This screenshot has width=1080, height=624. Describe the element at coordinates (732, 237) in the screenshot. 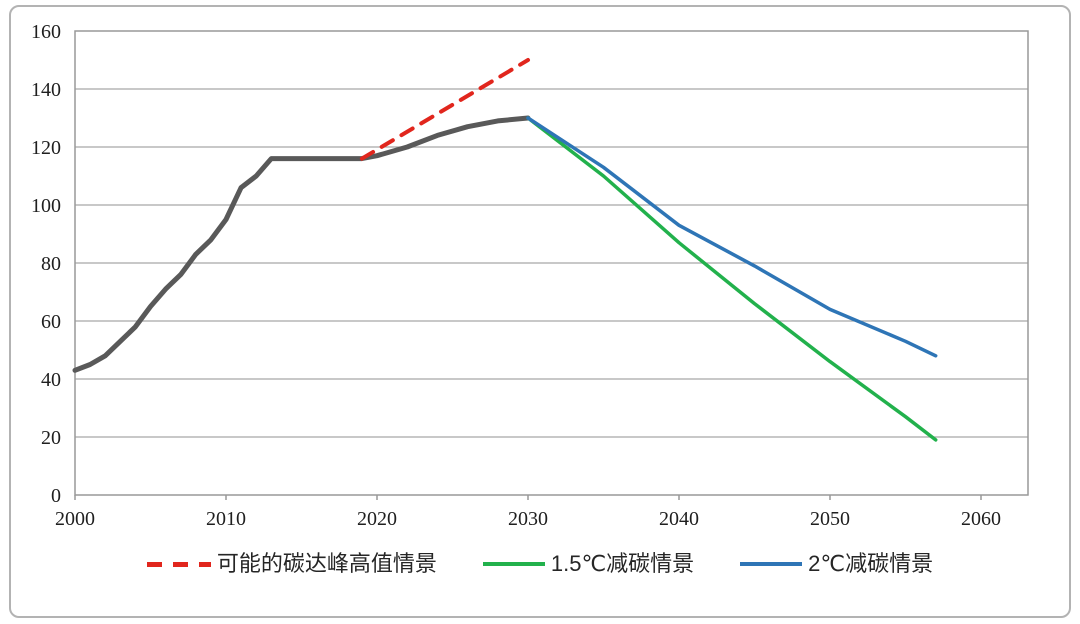

I see `series-line-reduction-2c` at that location.